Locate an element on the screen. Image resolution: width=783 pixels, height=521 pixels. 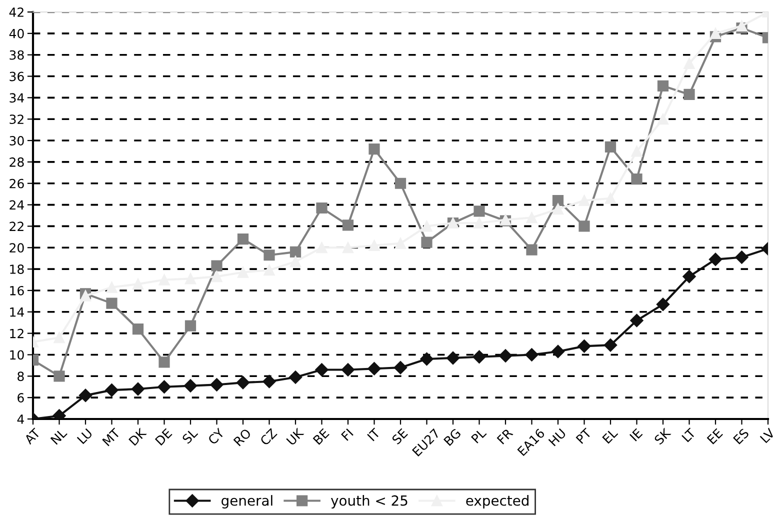
x-tick-label: EE is located at coordinates (714, 436).